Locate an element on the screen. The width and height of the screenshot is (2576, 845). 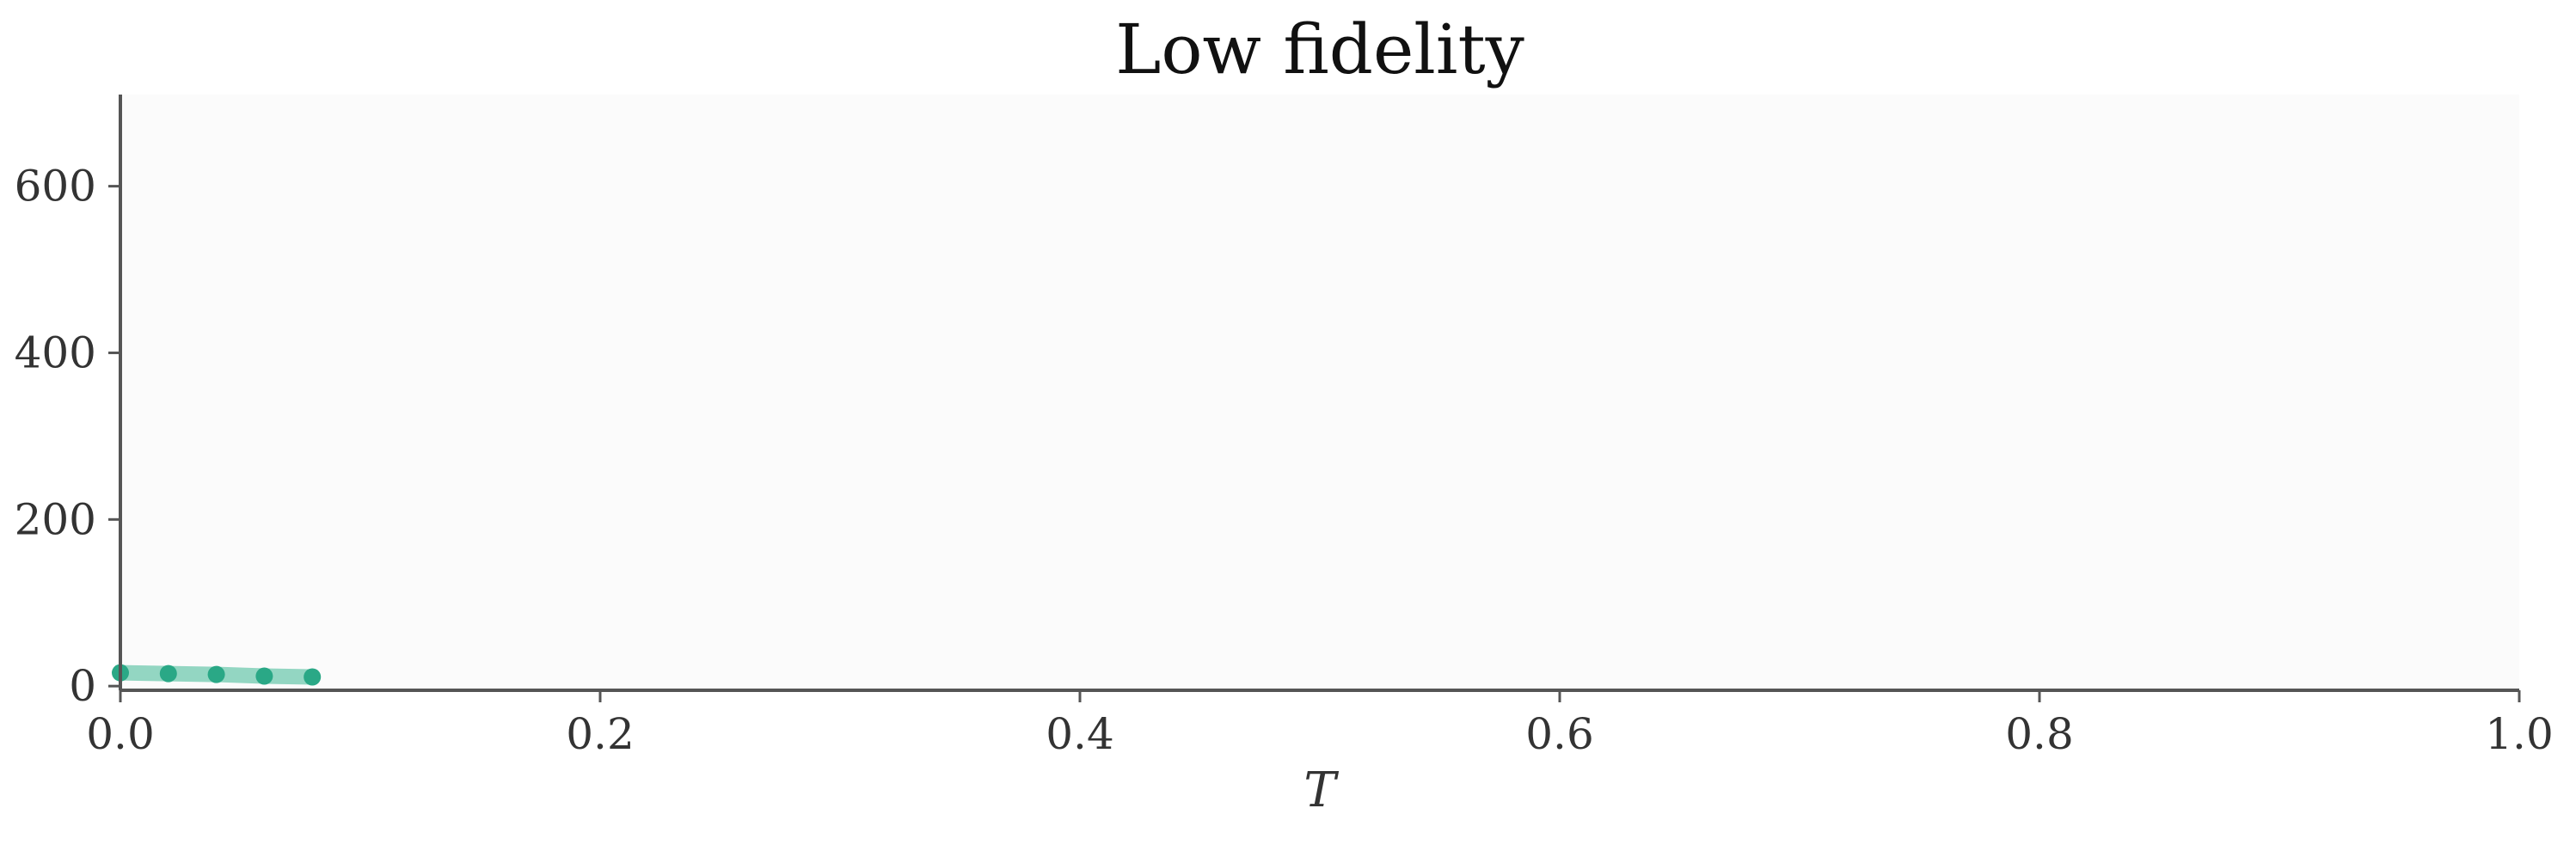
y-tick-label: 0 is located at coordinates (82, 686).